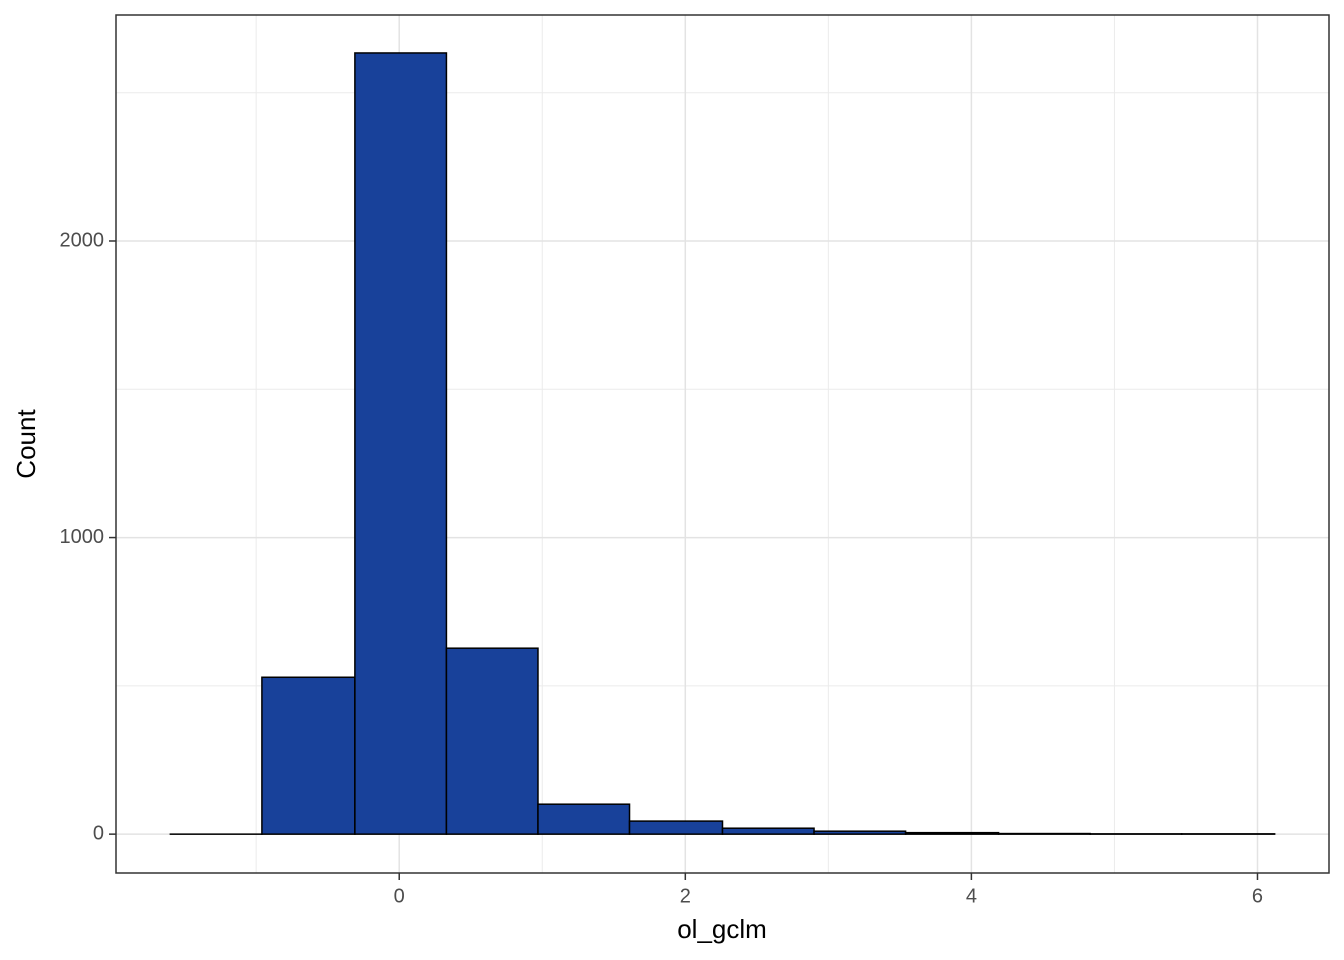  I want to click on x-tick-label: 6, so click(1257, 896).